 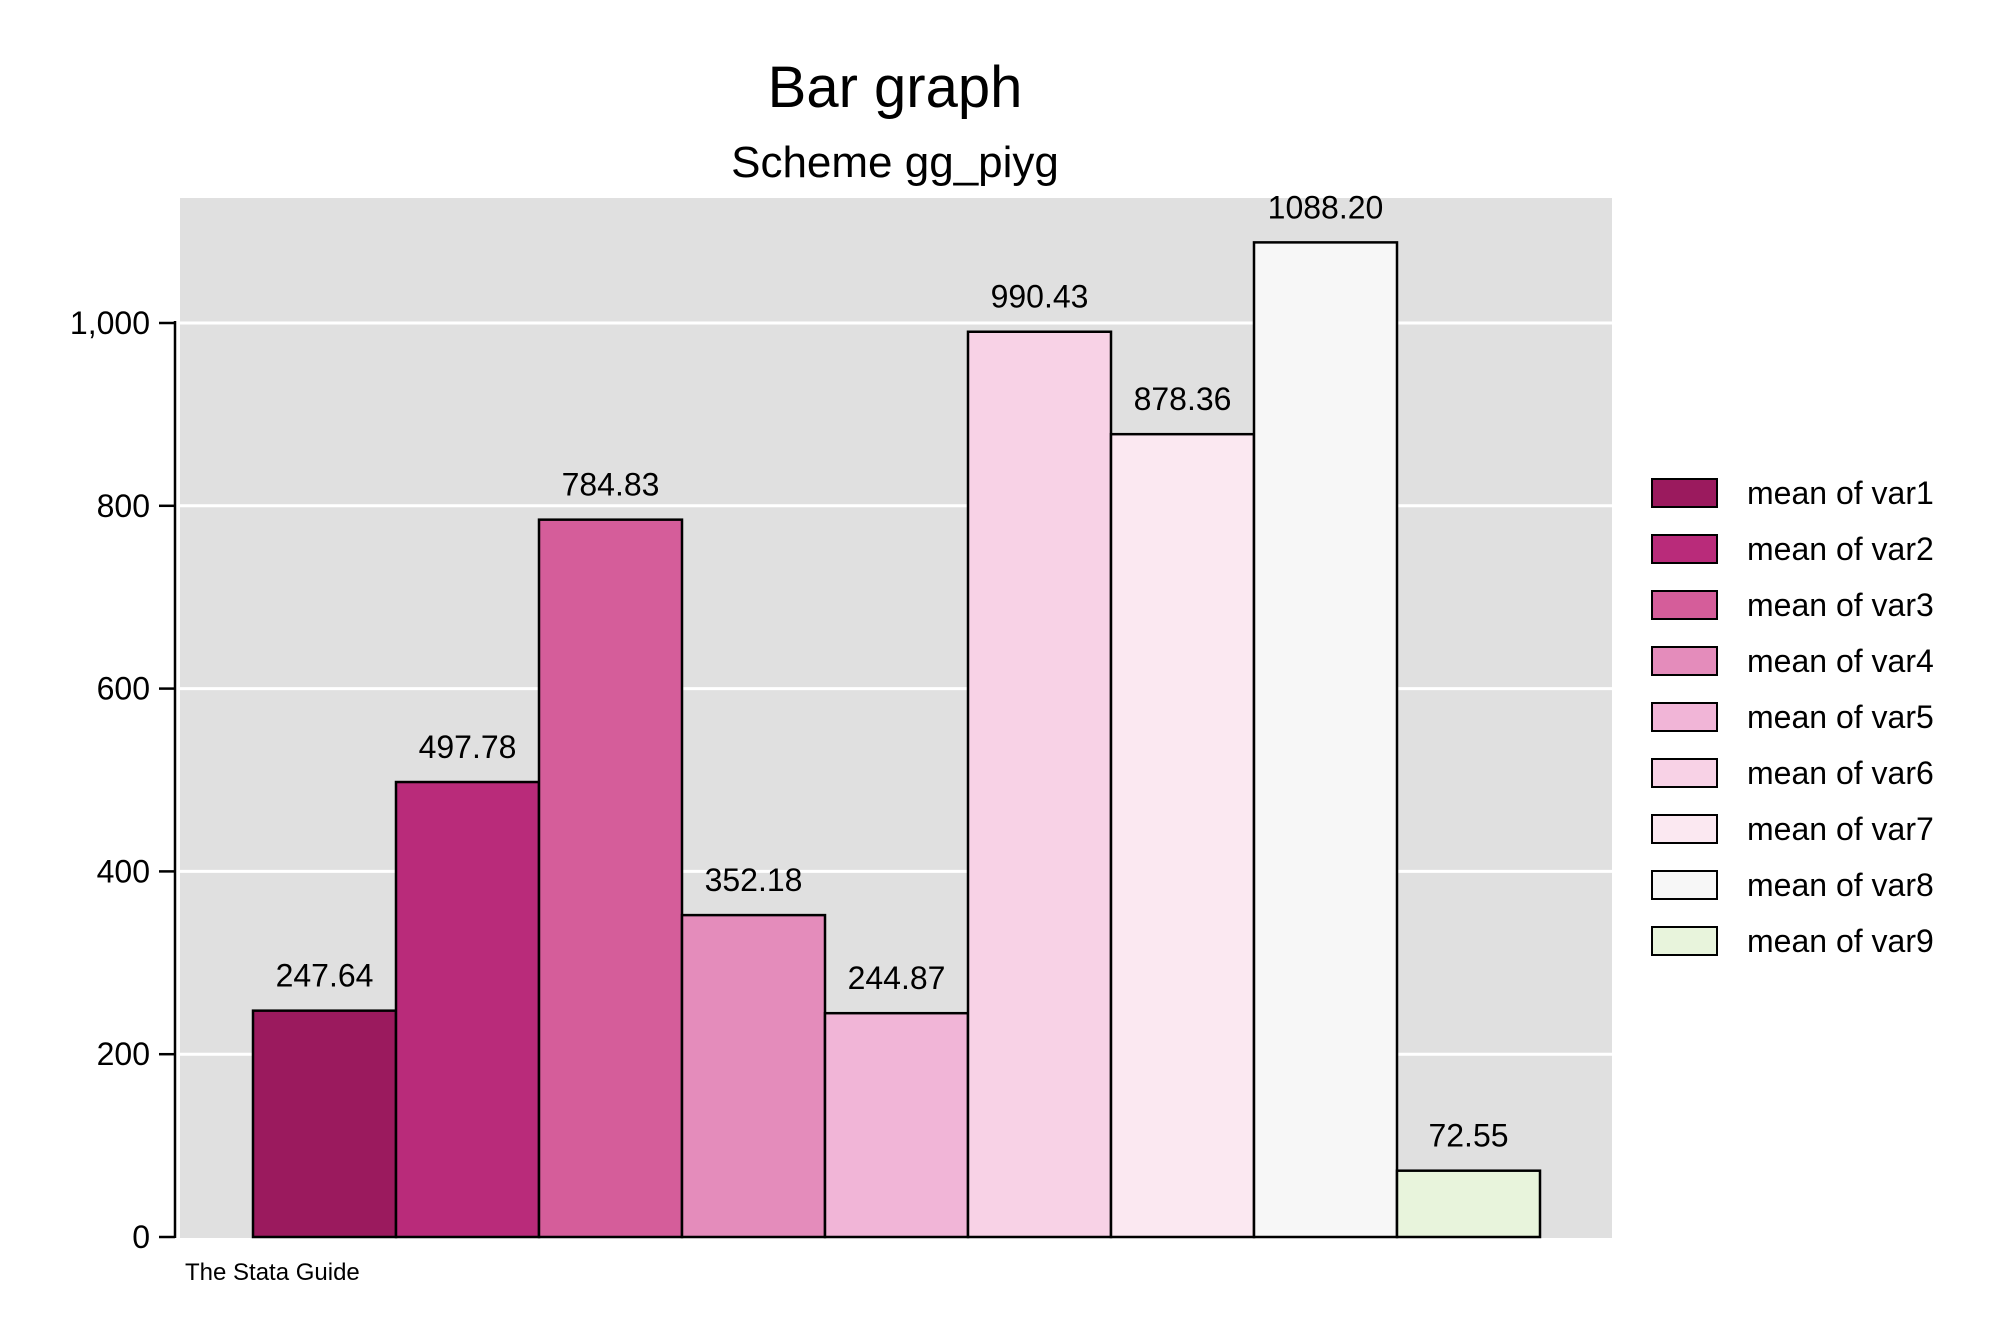 I want to click on legend-label: mean of var9, so click(x=1840, y=941).